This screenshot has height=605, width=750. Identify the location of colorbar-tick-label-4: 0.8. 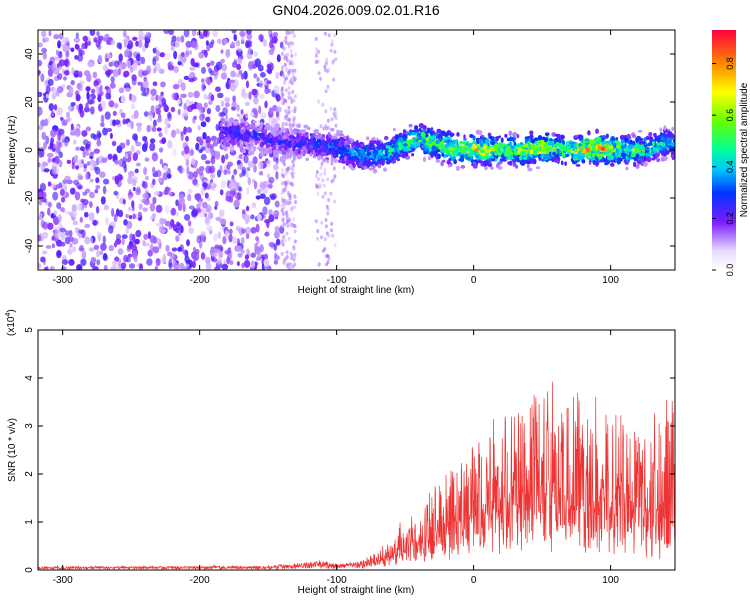
(730, 63).